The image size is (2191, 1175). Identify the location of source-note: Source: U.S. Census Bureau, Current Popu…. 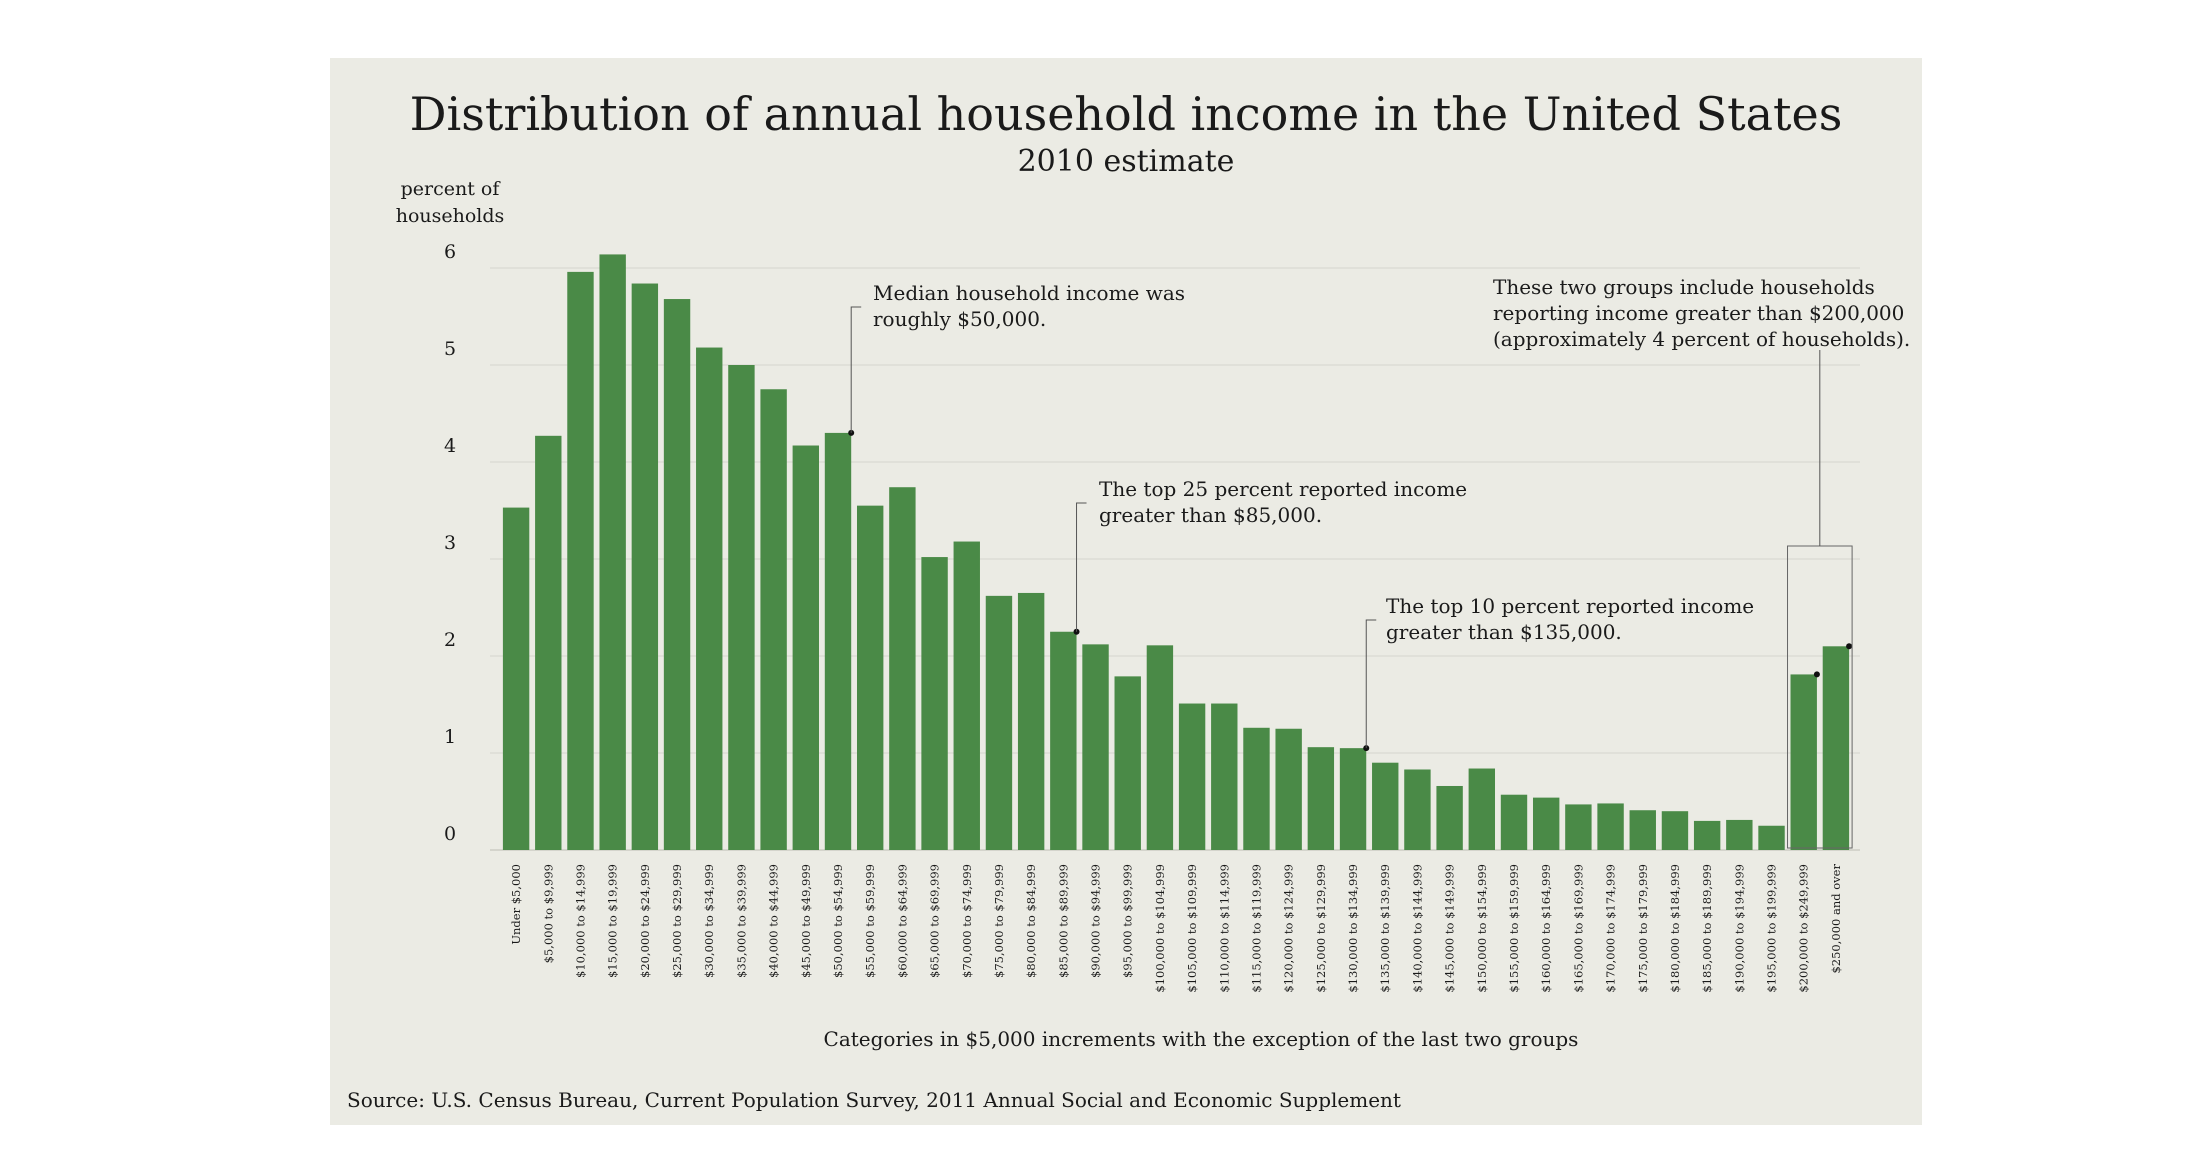
(874, 1100).